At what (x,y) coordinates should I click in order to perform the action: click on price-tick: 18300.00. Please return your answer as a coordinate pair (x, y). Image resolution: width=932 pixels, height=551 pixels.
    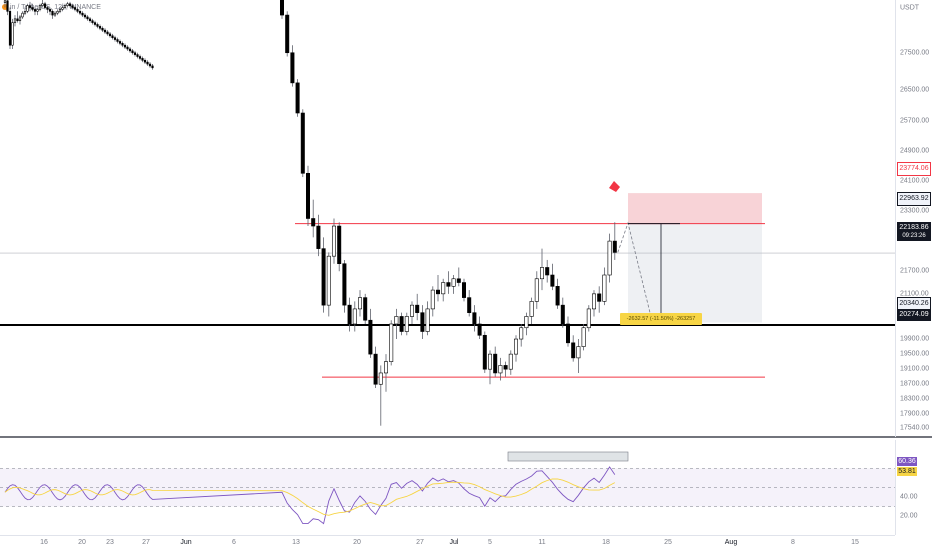
    Looking at the image, I should click on (915, 399).